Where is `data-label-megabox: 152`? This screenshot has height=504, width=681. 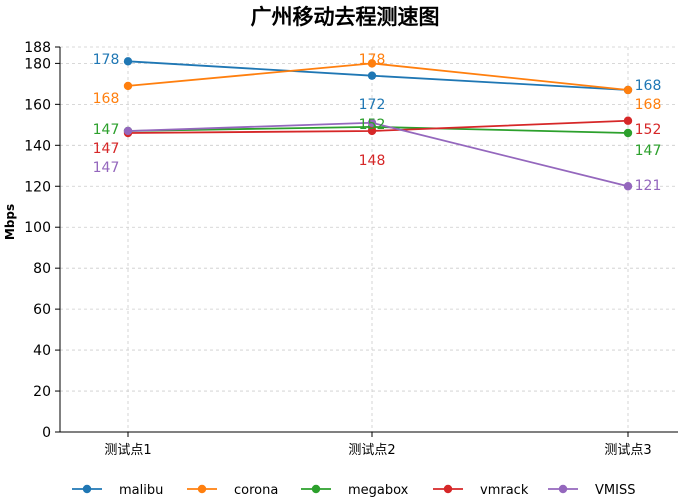
data-label-megabox: 152 is located at coordinates (372, 125).